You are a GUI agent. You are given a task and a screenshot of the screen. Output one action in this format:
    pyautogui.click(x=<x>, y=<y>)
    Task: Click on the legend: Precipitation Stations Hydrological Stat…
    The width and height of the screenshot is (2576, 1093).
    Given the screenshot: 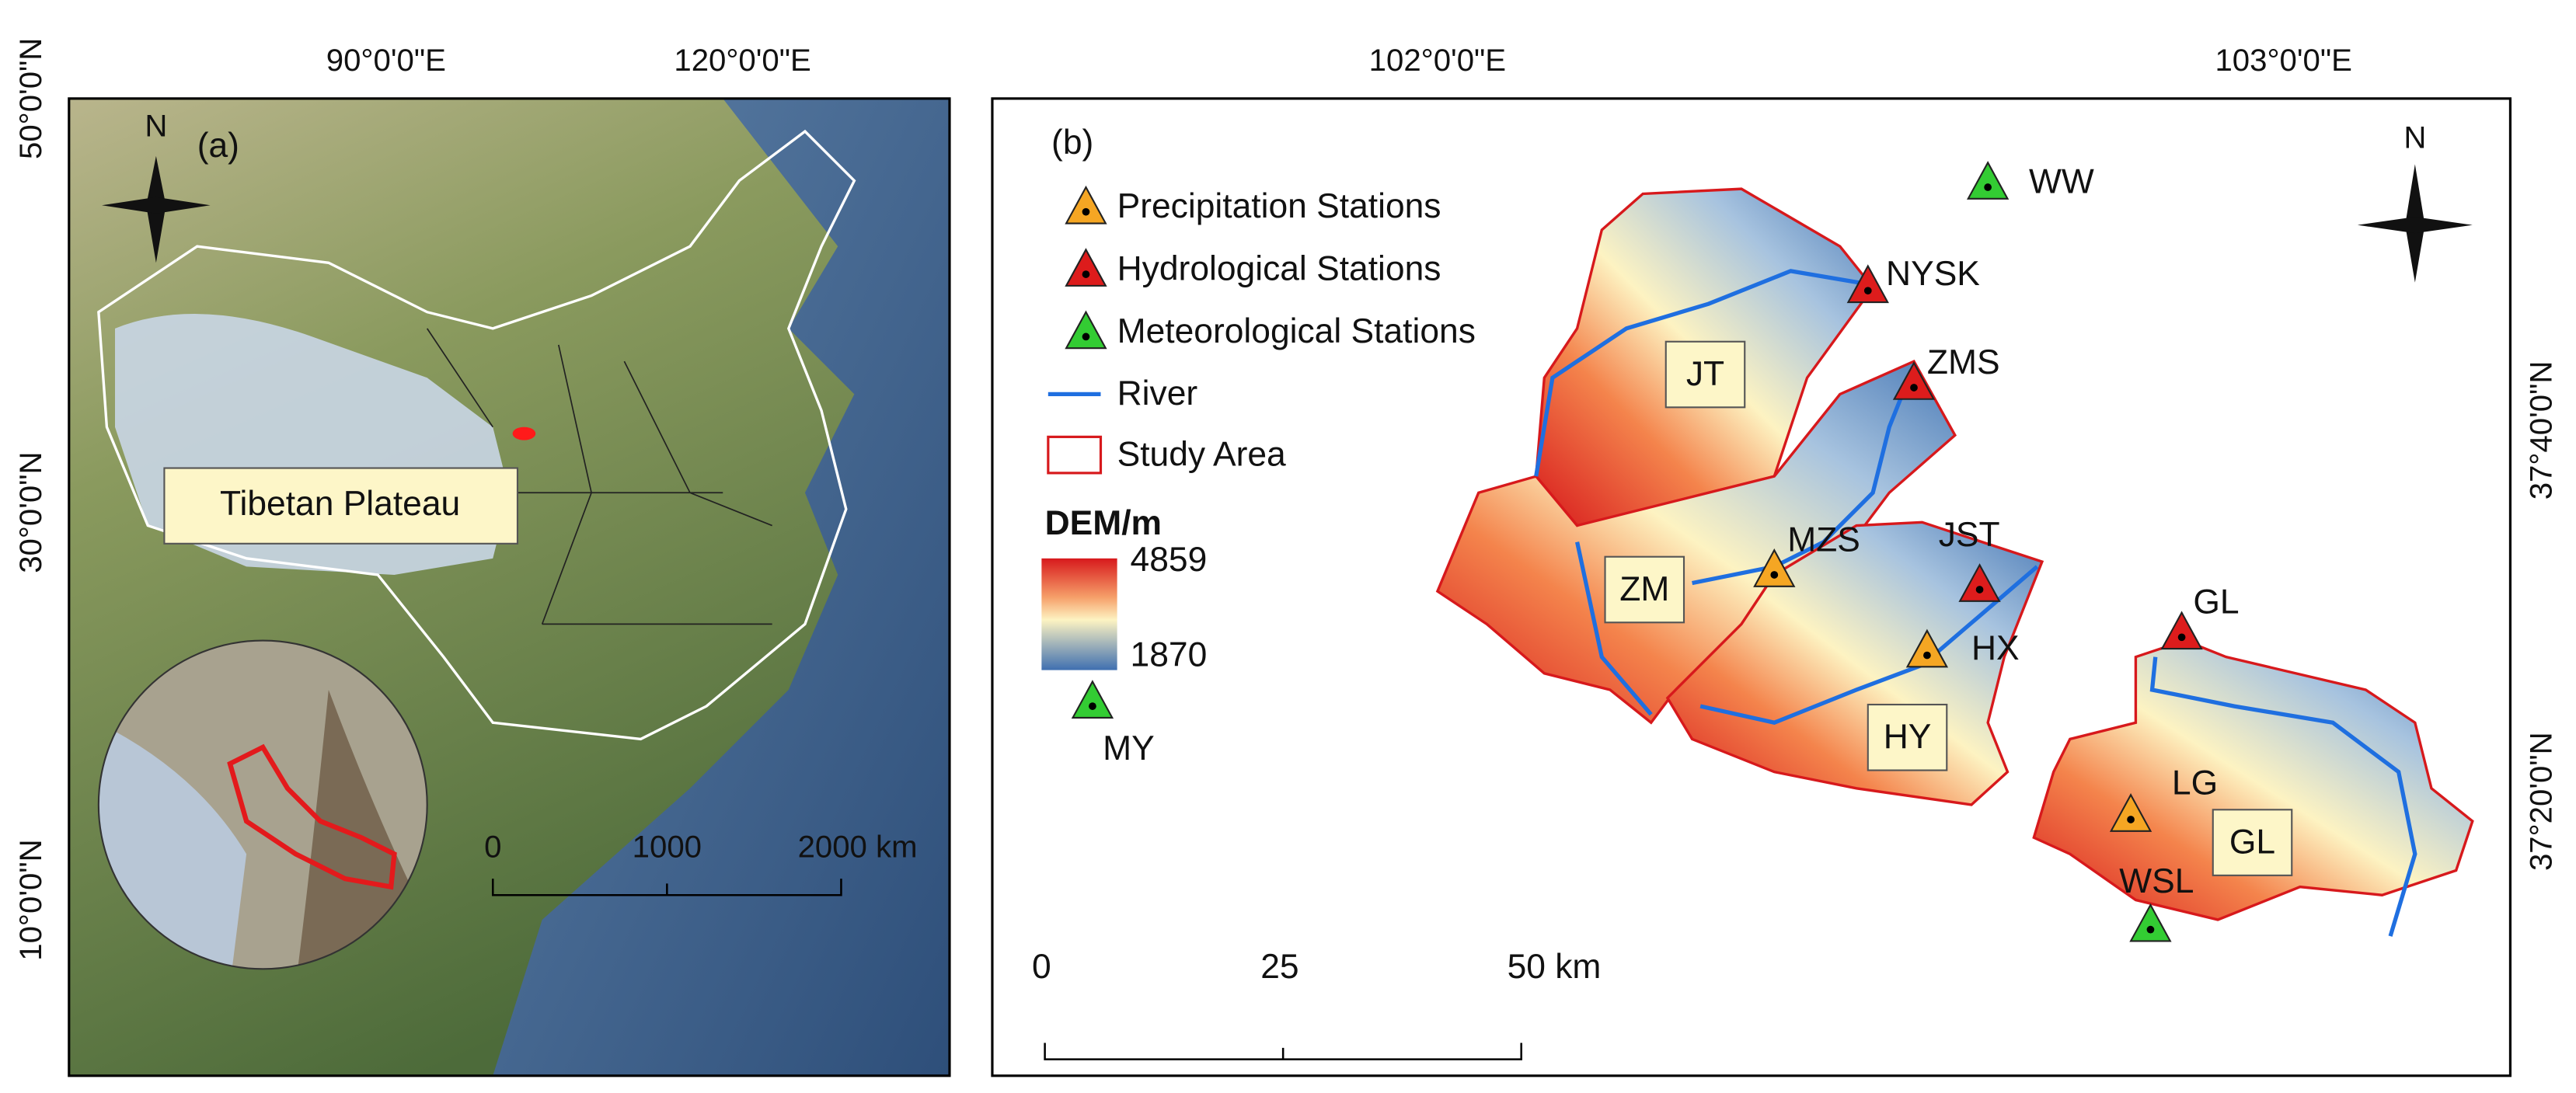 What is the action you would take?
    pyautogui.click(x=1258, y=430)
    